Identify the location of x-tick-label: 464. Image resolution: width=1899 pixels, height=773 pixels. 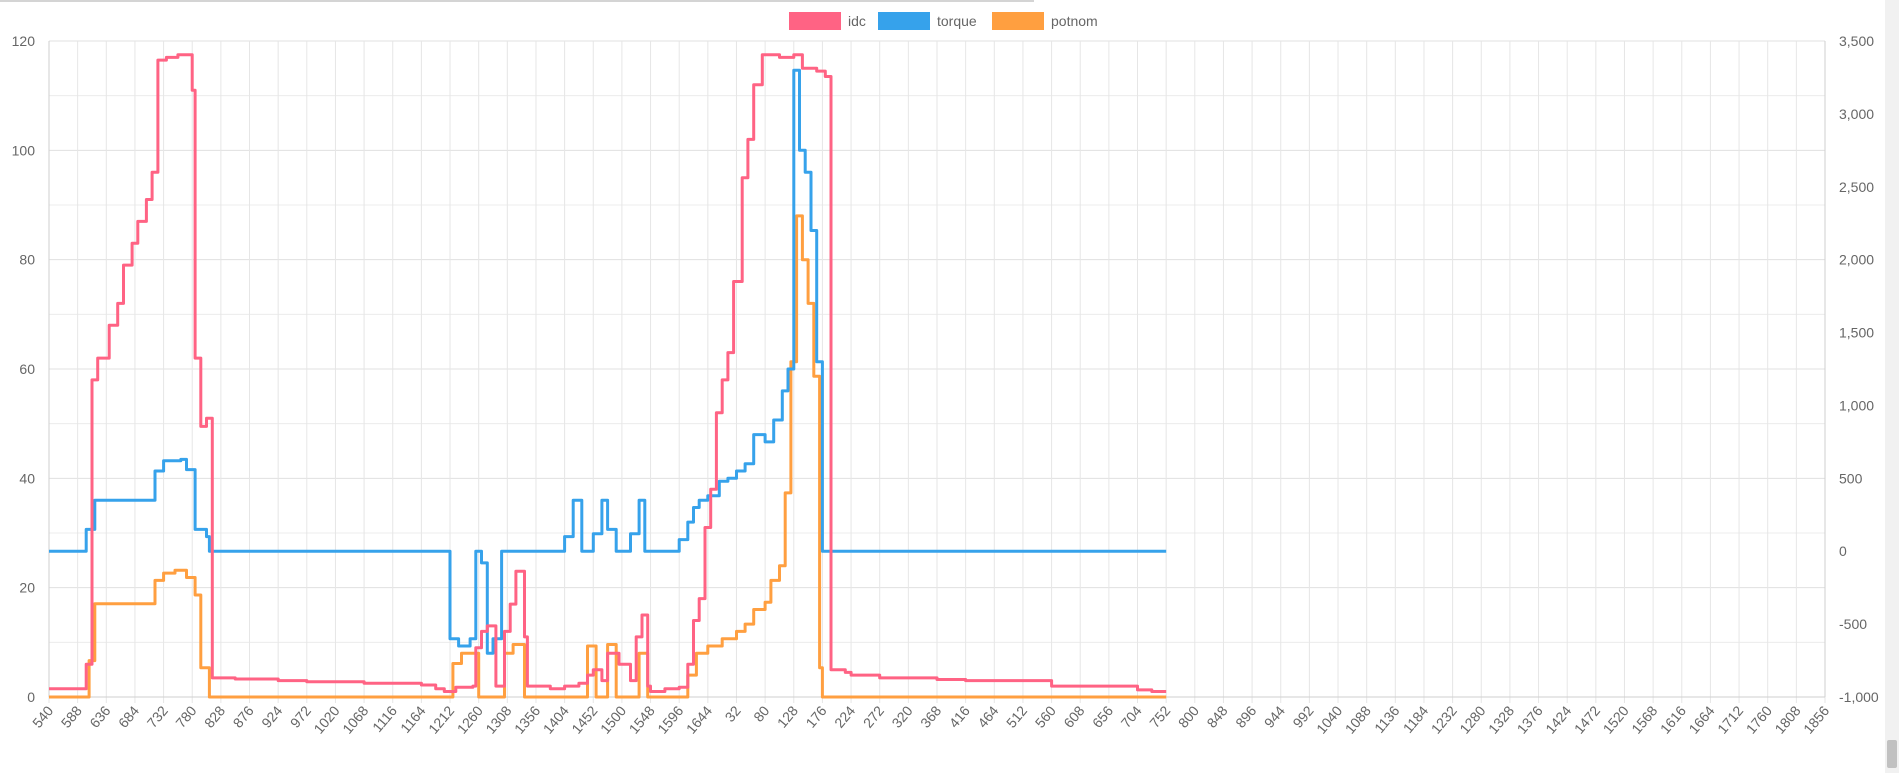
(987, 716).